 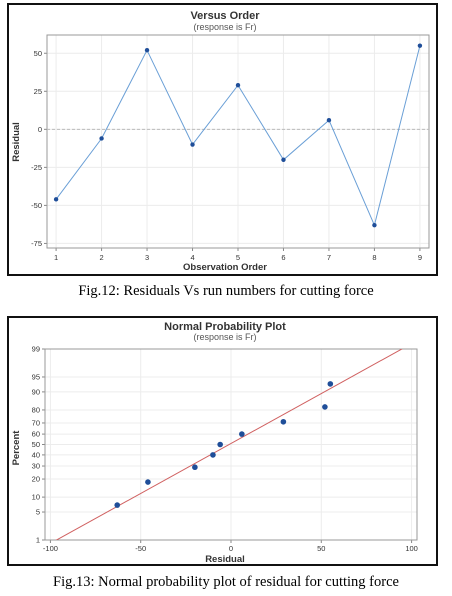 What do you see at coordinates (36, 391) in the screenshot?
I see `y-tick-label: 90` at bounding box center [36, 391].